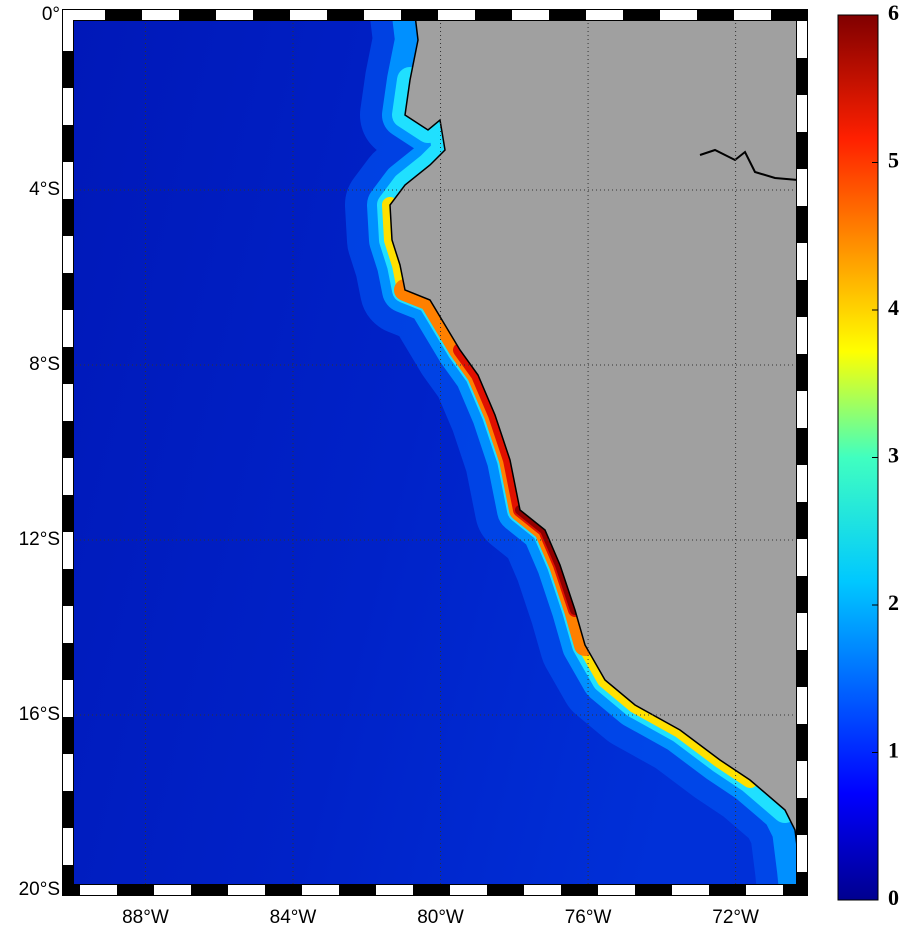 This screenshot has height=935, width=919. I want to click on x-tick-label: 72°W, so click(735, 917).